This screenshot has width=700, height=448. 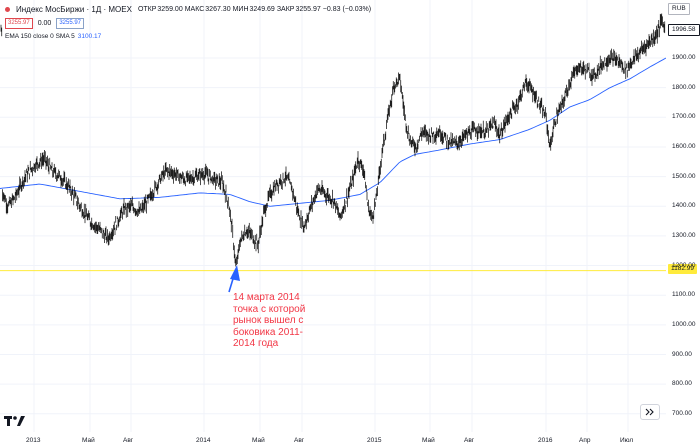 What do you see at coordinates (253, 9) in the screenshot?
I see `low-stat: МИН3249.69` at bounding box center [253, 9].